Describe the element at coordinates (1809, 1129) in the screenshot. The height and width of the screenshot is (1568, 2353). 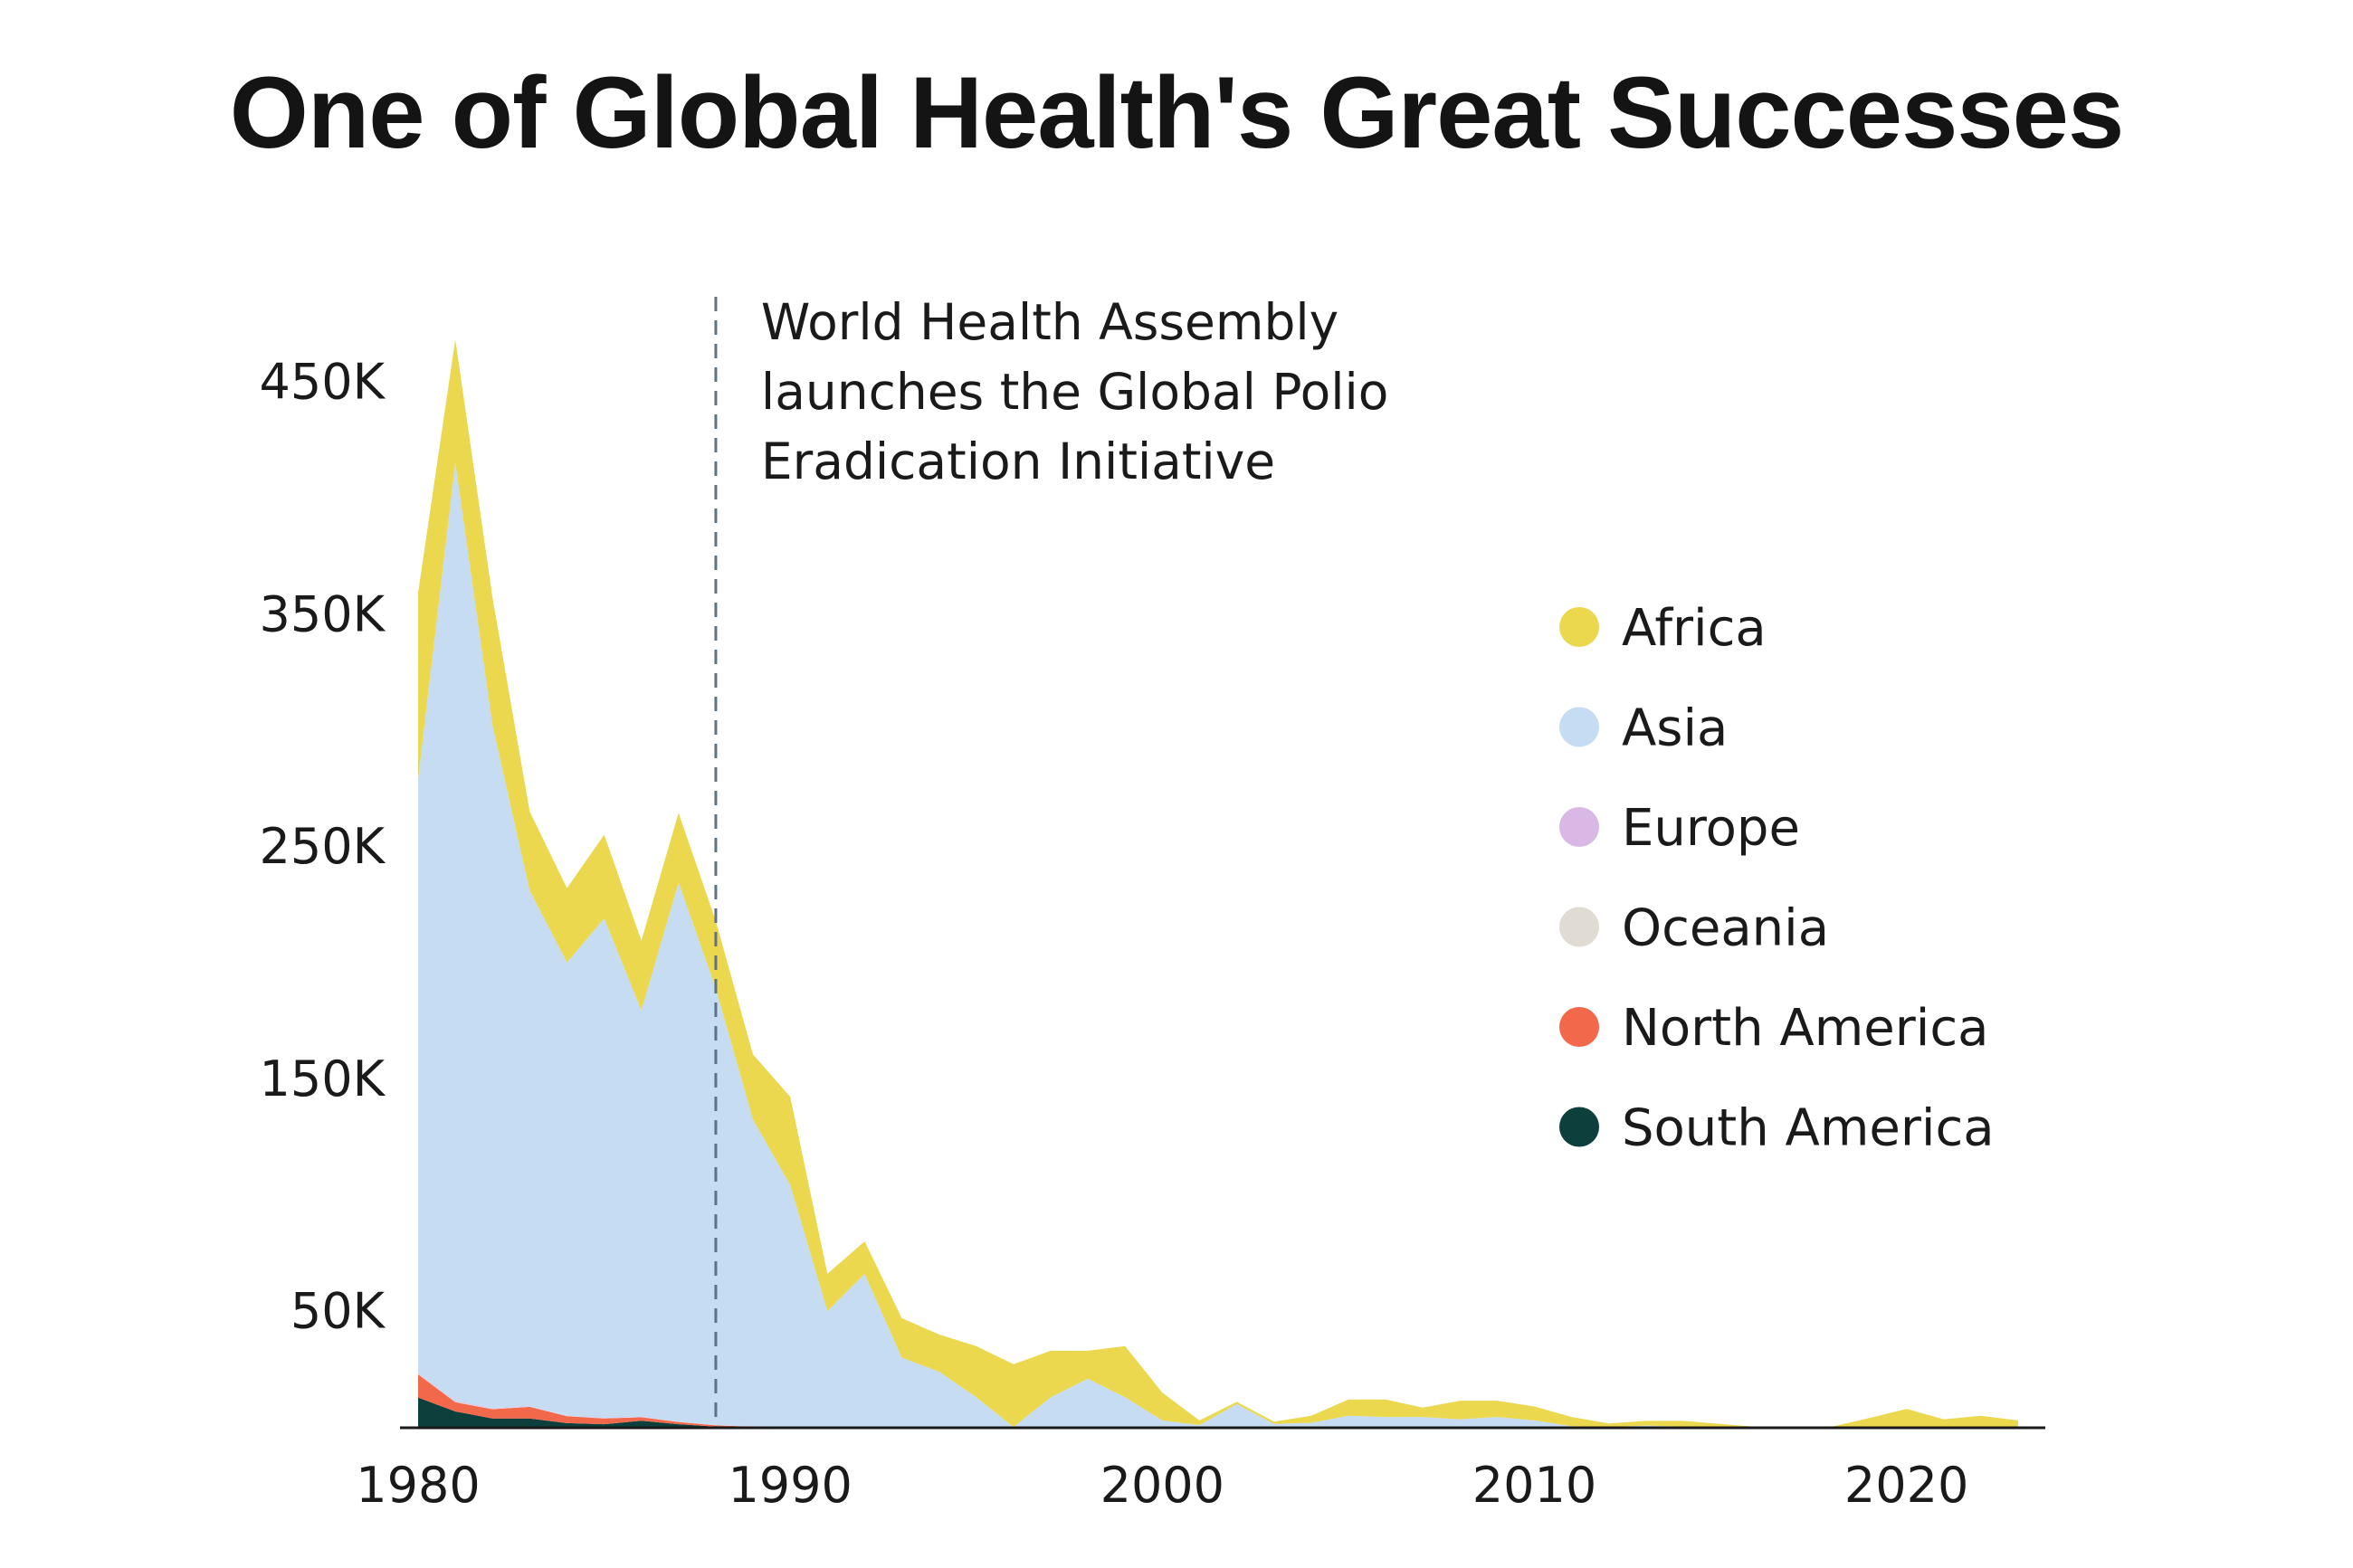
I see `legend-label: South America` at that location.